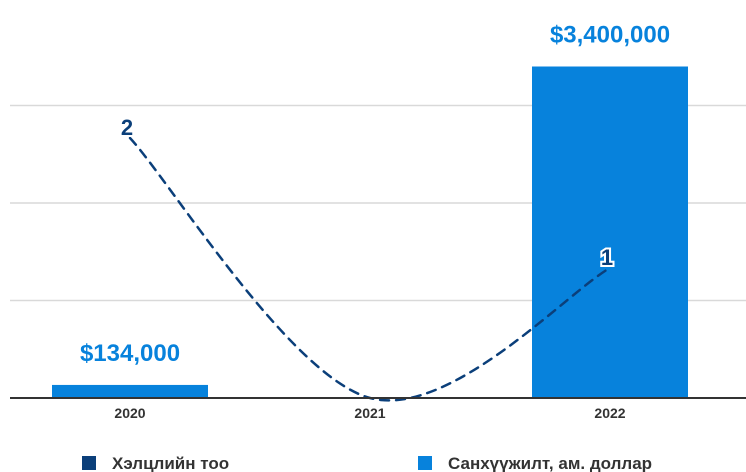 The height and width of the screenshot is (472, 746). I want to click on bar-value-label: $3,400,000, so click(610, 35).